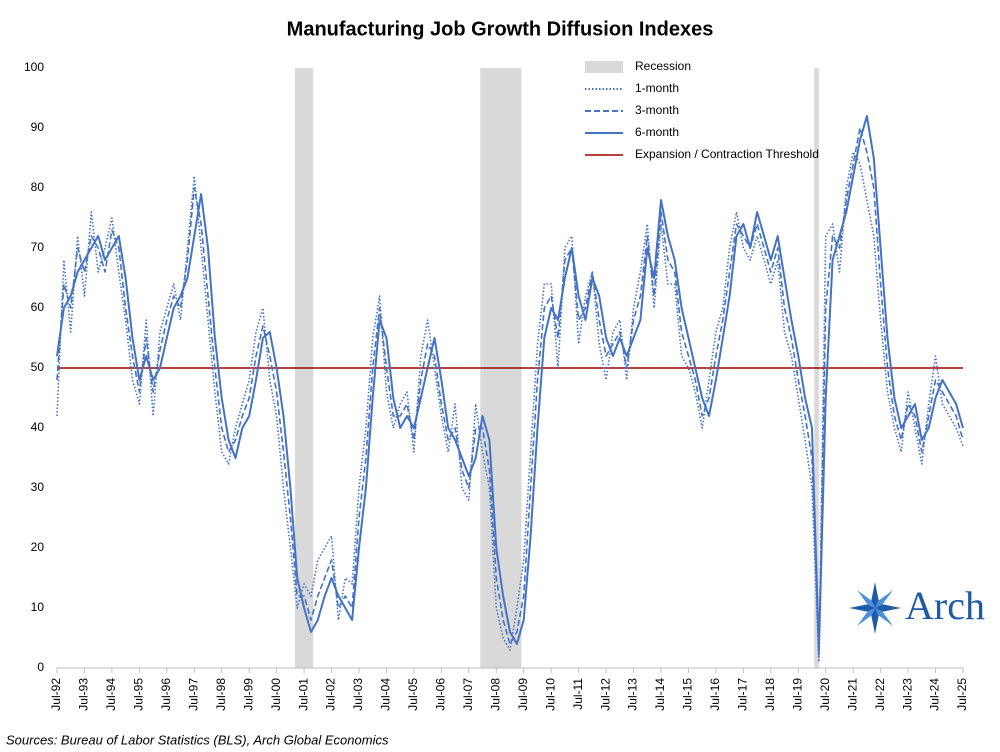 This screenshot has width=1000, height=752. I want to click on legend-label: 6-month, so click(657, 132).